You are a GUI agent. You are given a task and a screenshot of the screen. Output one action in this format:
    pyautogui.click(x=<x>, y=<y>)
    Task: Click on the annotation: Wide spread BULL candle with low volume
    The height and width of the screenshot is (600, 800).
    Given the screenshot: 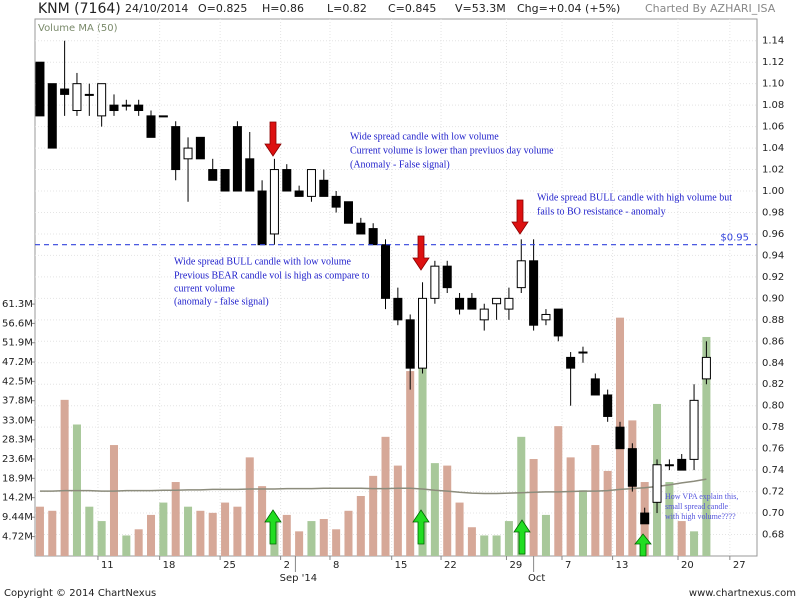 What is the action you would take?
    pyautogui.click(x=263, y=261)
    